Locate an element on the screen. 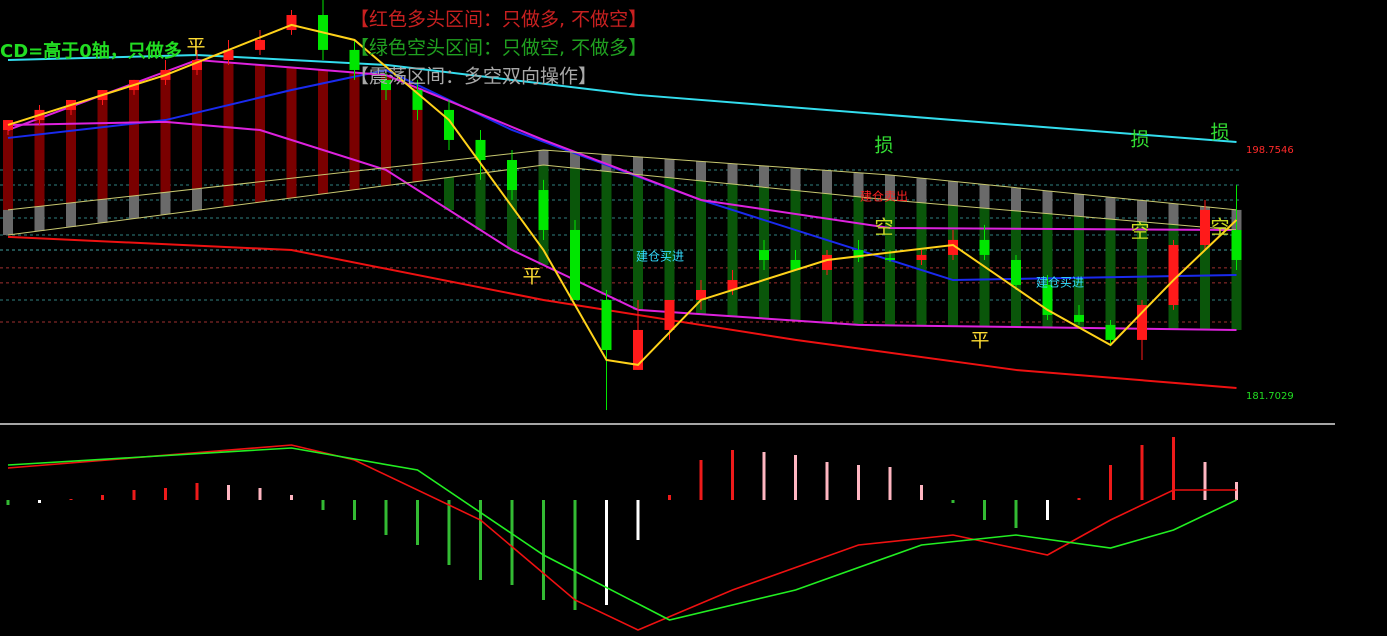 The height and width of the screenshot is (636, 1387). zone-note: 【震荡区间：多空双向操作】 is located at coordinates (473, 77).